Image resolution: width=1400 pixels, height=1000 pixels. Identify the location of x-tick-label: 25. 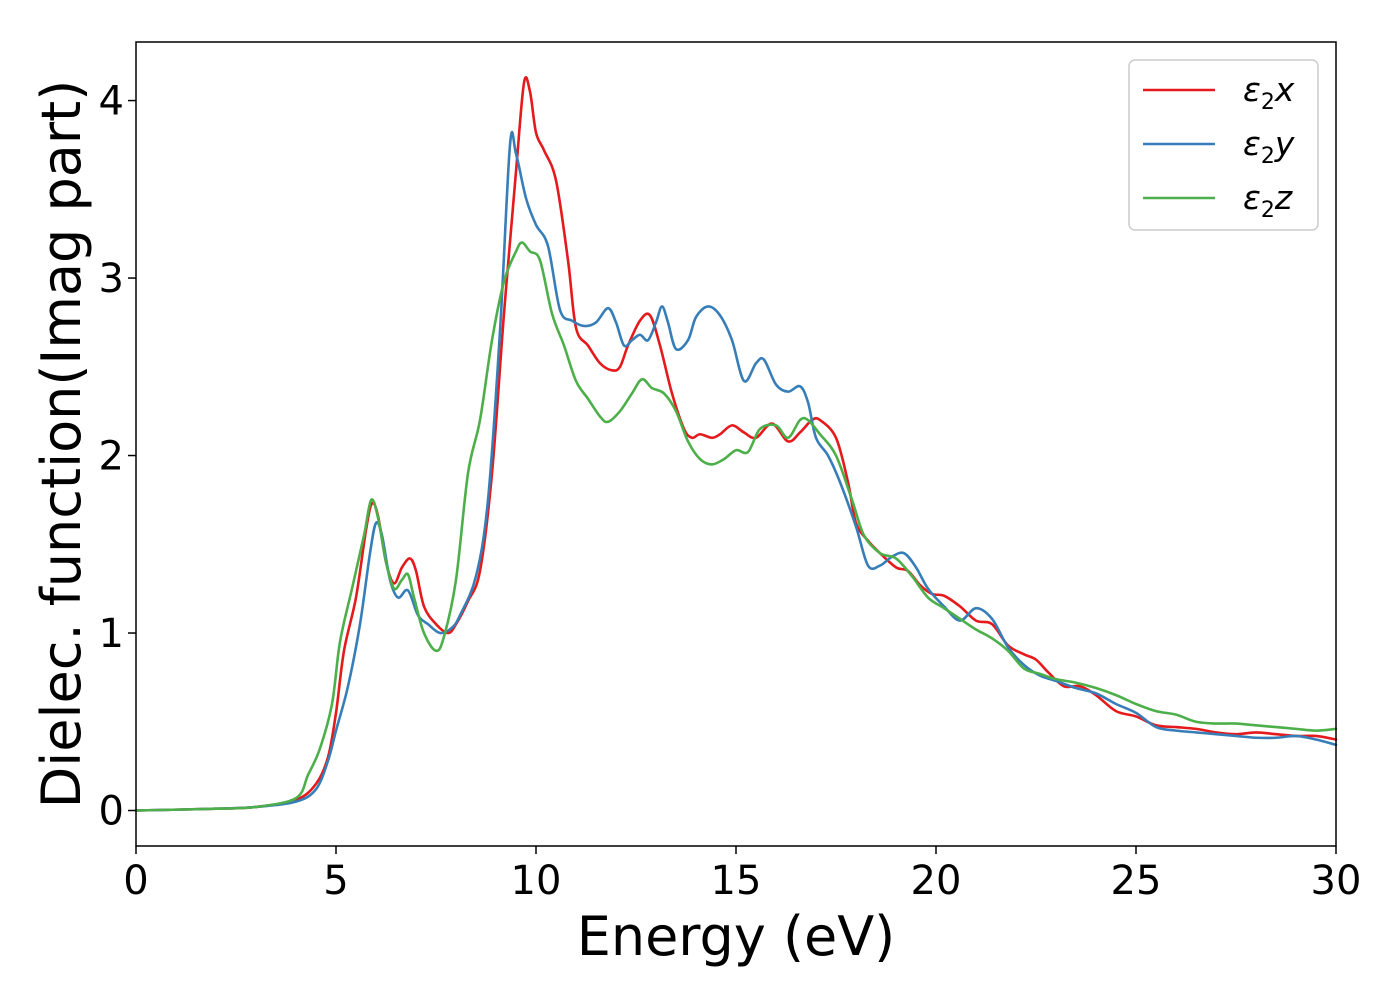
(1136, 881).